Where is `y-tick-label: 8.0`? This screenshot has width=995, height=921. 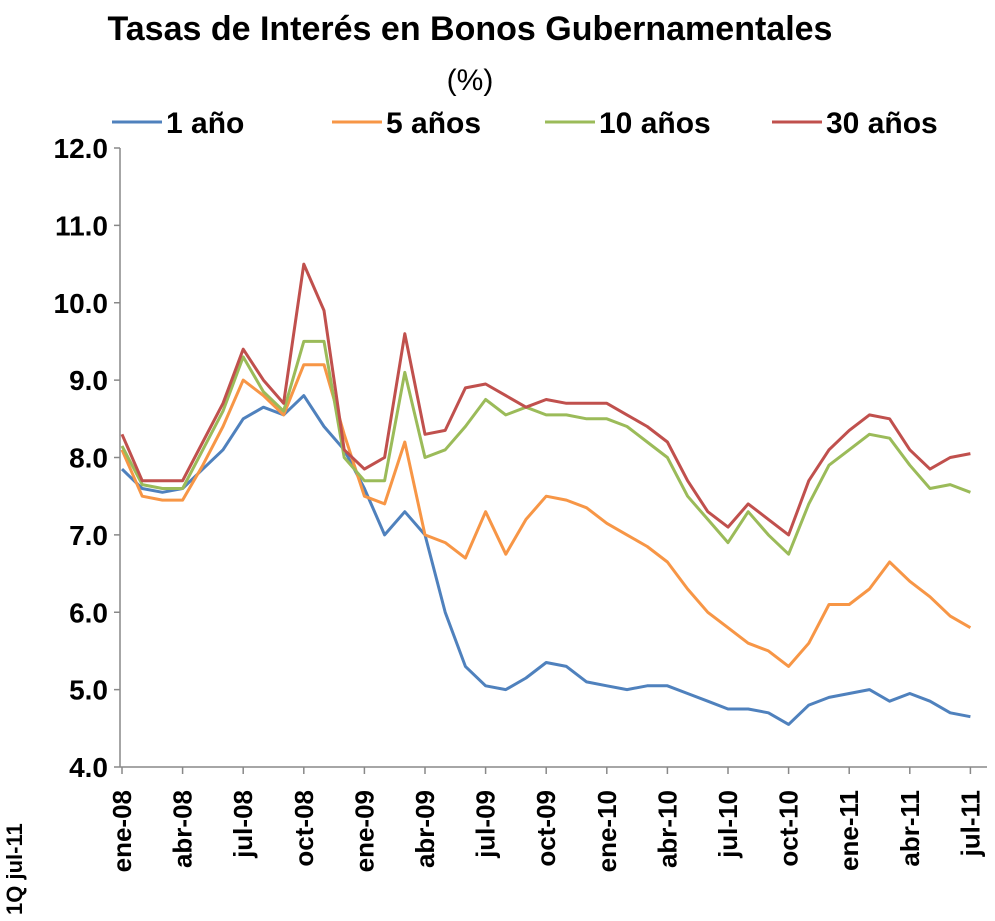 y-tick-label: 8.0 is located at coordinates (88, 458).